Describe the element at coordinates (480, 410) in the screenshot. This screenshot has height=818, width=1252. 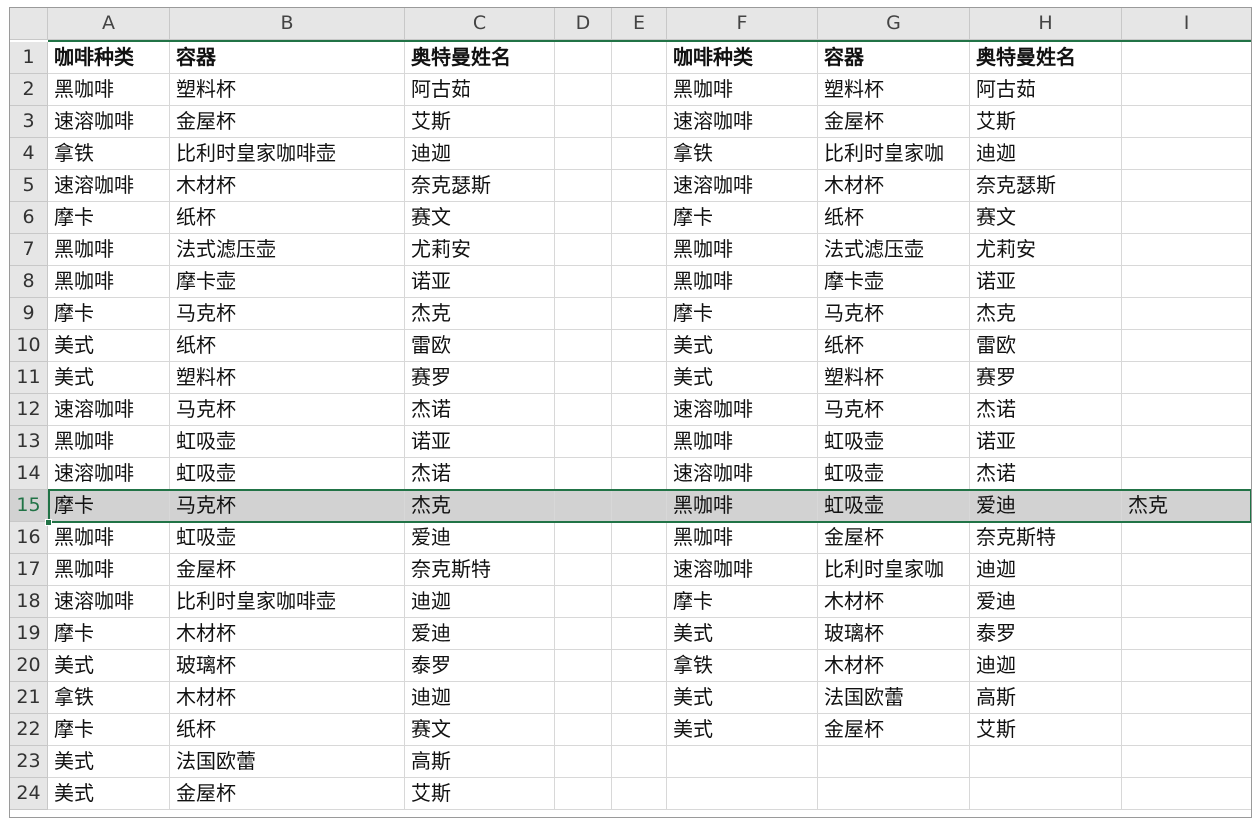
I see `cell: 杰诺` at that location.